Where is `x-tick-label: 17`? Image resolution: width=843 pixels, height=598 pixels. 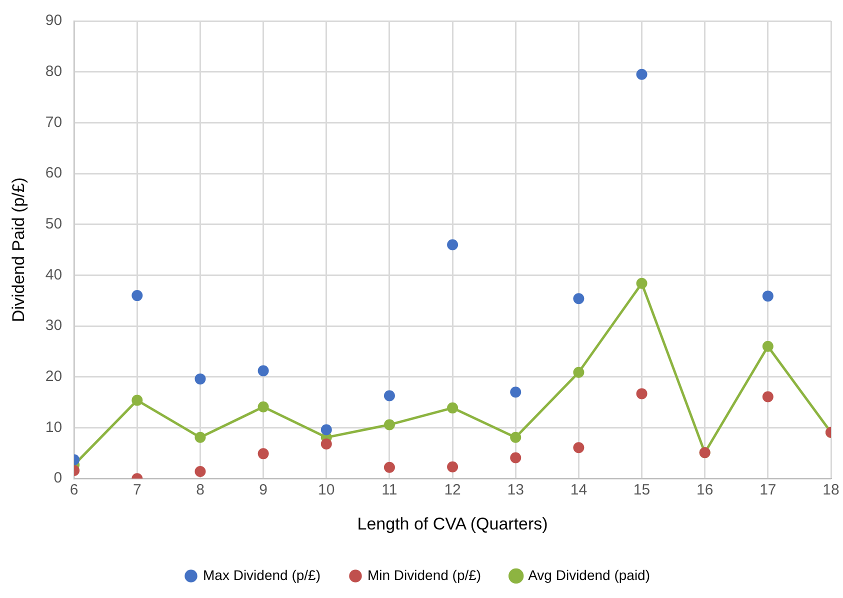
x-tick-label: 17 is located at coordinates (768, 490).